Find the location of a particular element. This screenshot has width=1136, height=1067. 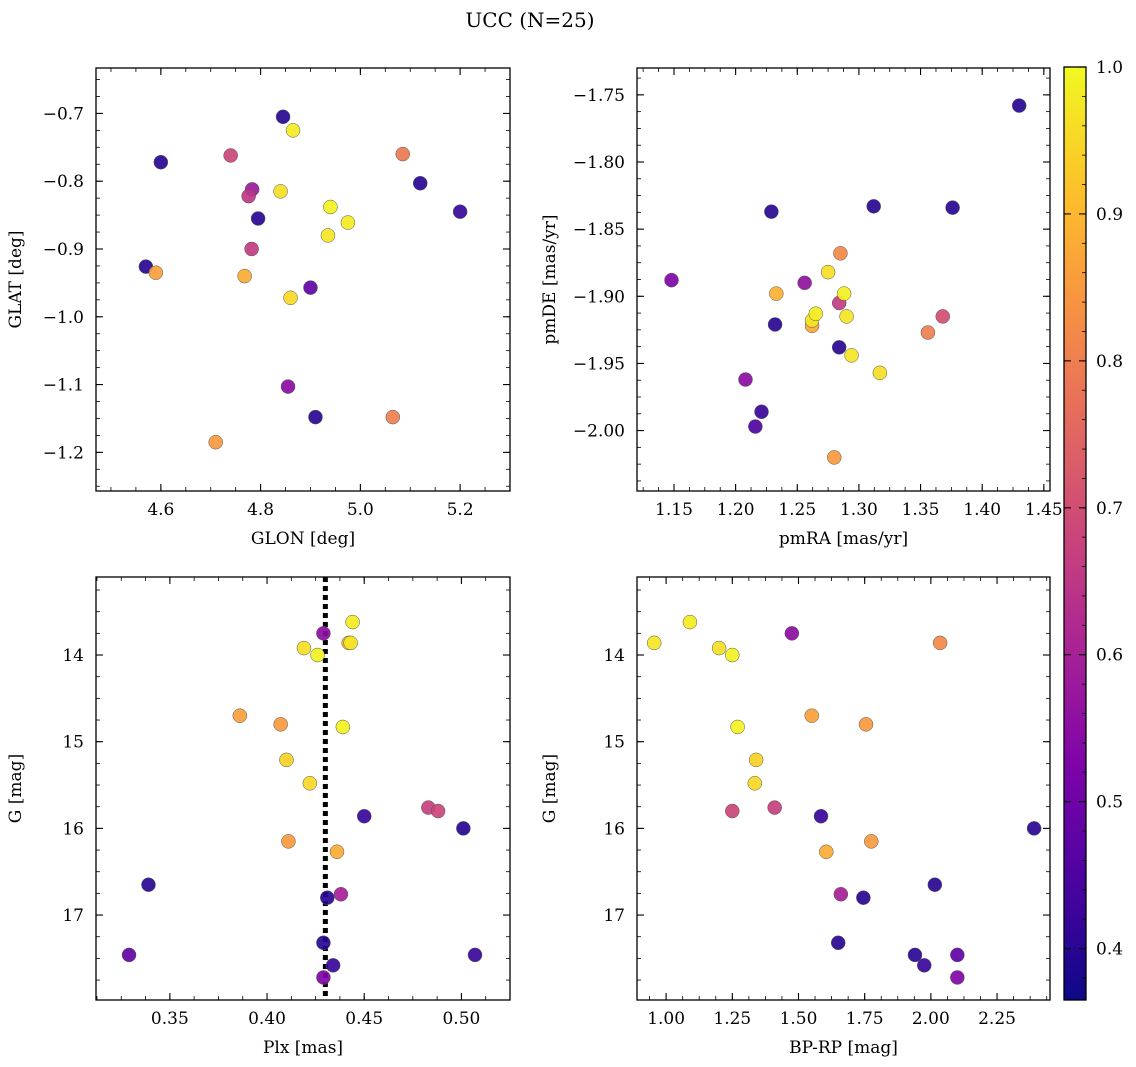

x-axis-label: BP-RP [mag] is located at coordinates (843, 1048).